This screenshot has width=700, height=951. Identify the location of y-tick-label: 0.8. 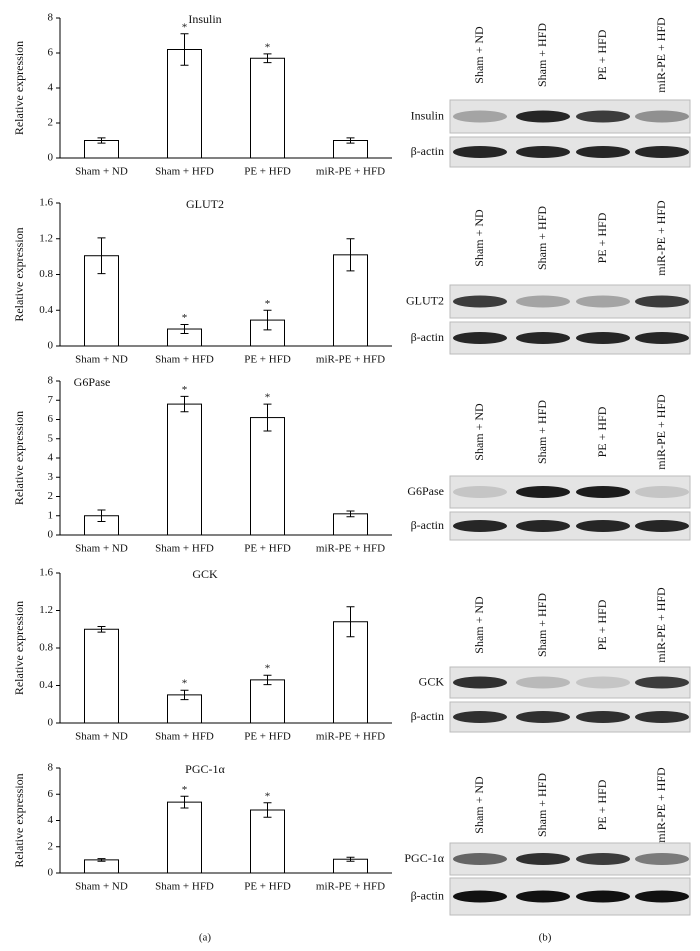
(46, 648).